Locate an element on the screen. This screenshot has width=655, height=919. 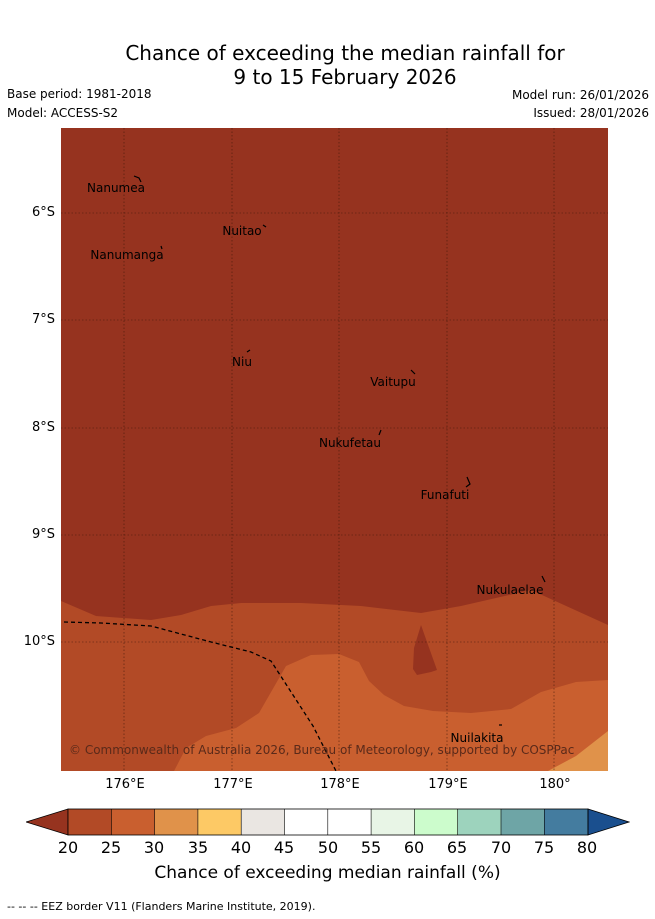
colorbar-tick-50: 50 is located at coordinates (328, 847).